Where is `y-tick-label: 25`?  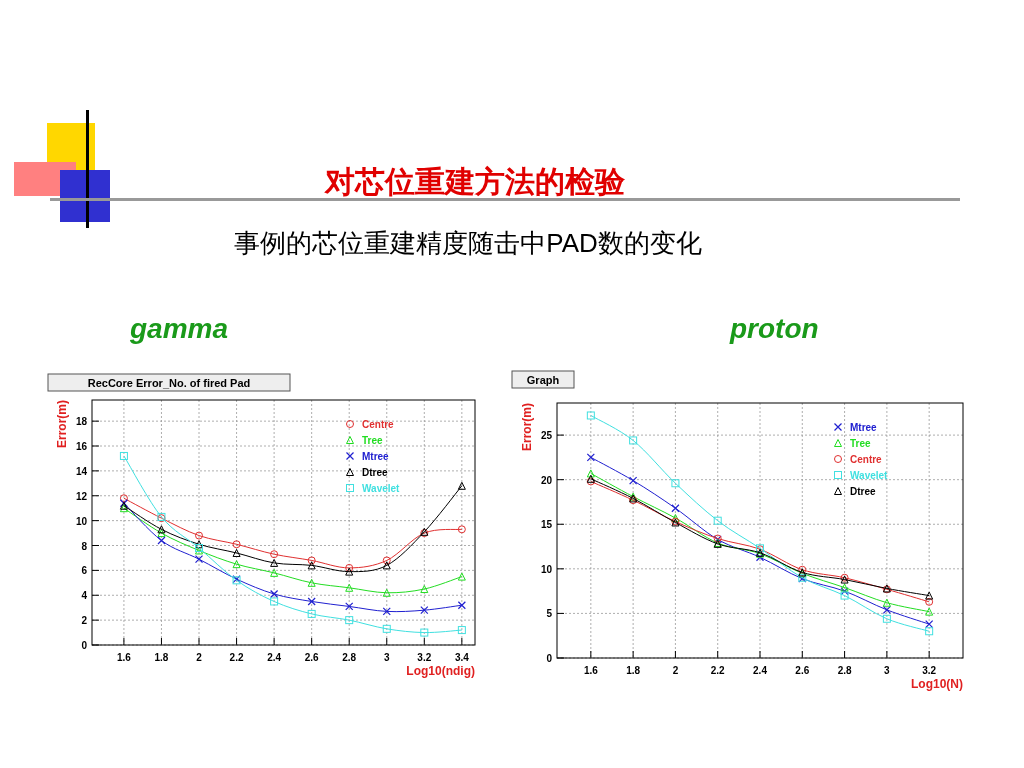
y-tick-label: 25 is located at coordinates (546, 436).